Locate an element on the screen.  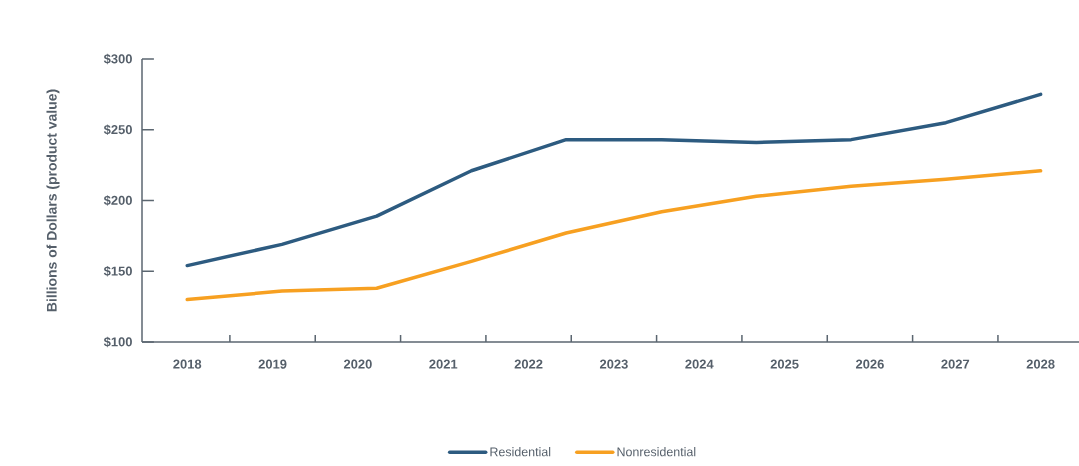
x-tick-label: 2023 is located at coordinates (613, 364).